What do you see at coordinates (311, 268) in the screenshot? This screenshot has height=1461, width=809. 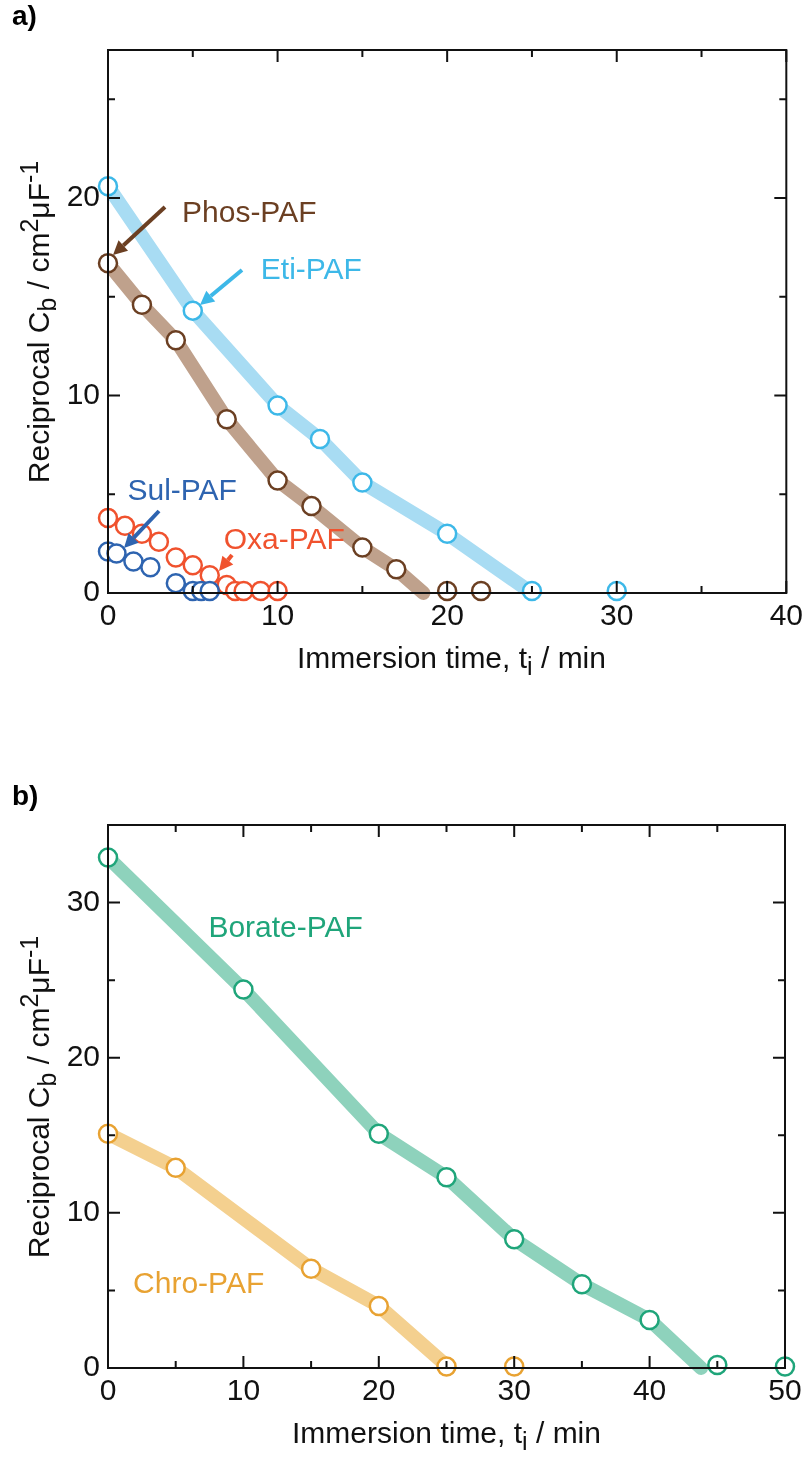 I see `legend-label: Eti-PAF` at bounding box center [311, 268].